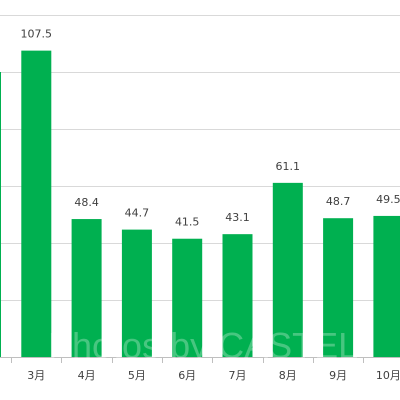 The width and height of the screenshot is (400, 400). Describe the element at coordinates (37, 34) in the screenshot. I see `bar-value-label: 107.5` at that location.